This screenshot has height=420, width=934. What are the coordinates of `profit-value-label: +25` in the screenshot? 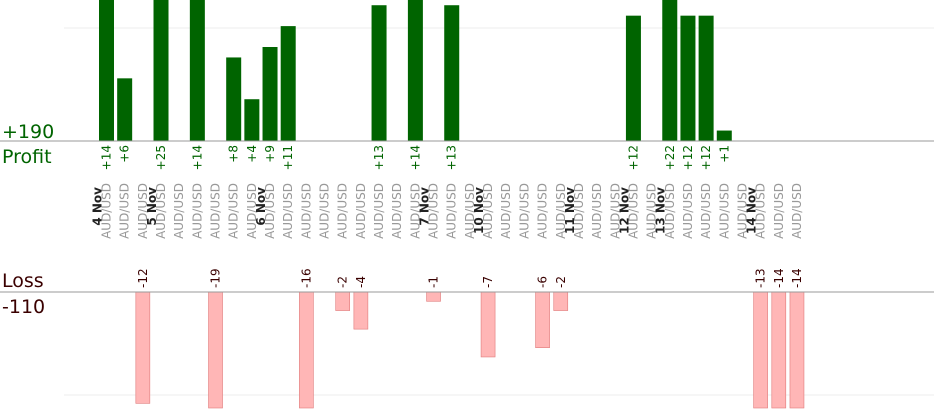 It's located at (161, 157).